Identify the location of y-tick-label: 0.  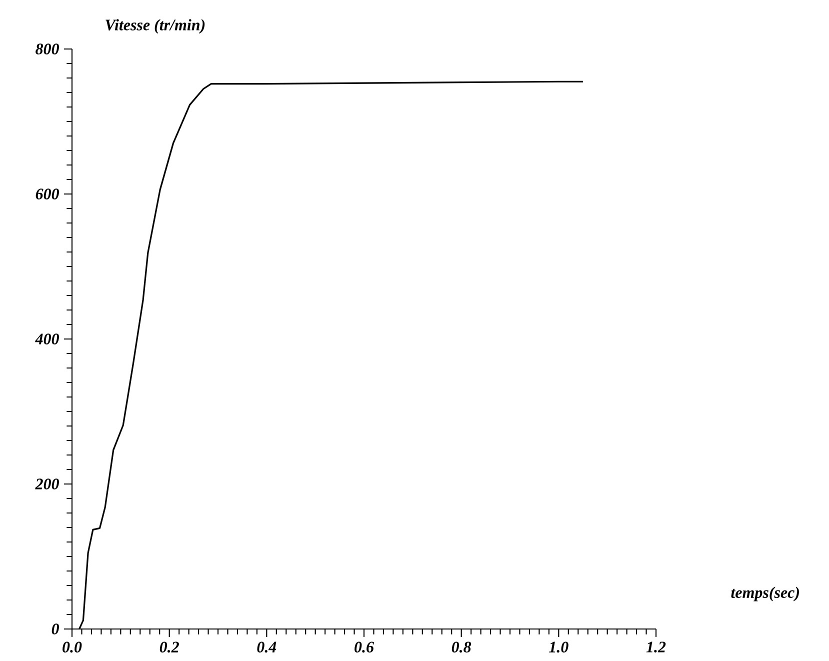
(56, 629).